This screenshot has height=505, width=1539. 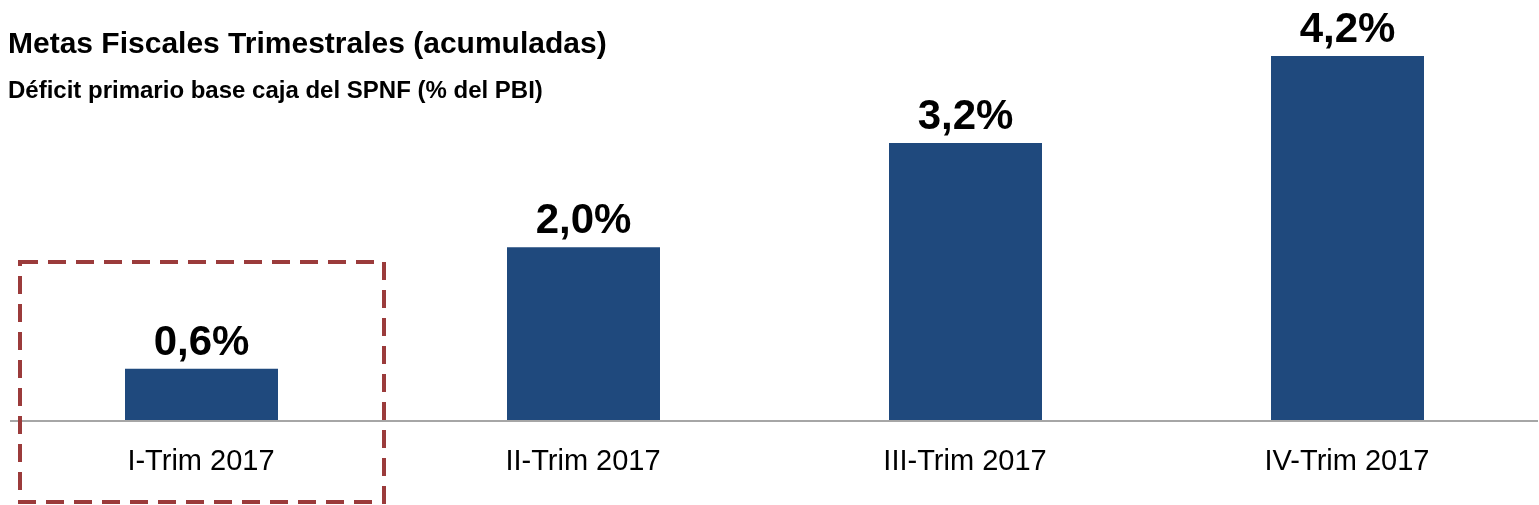 What do you see at coordinates (1347, 459) in the screenshot?
I see `x-tick-label: IV-Trim 2017` at bounding box center [1347, 459].